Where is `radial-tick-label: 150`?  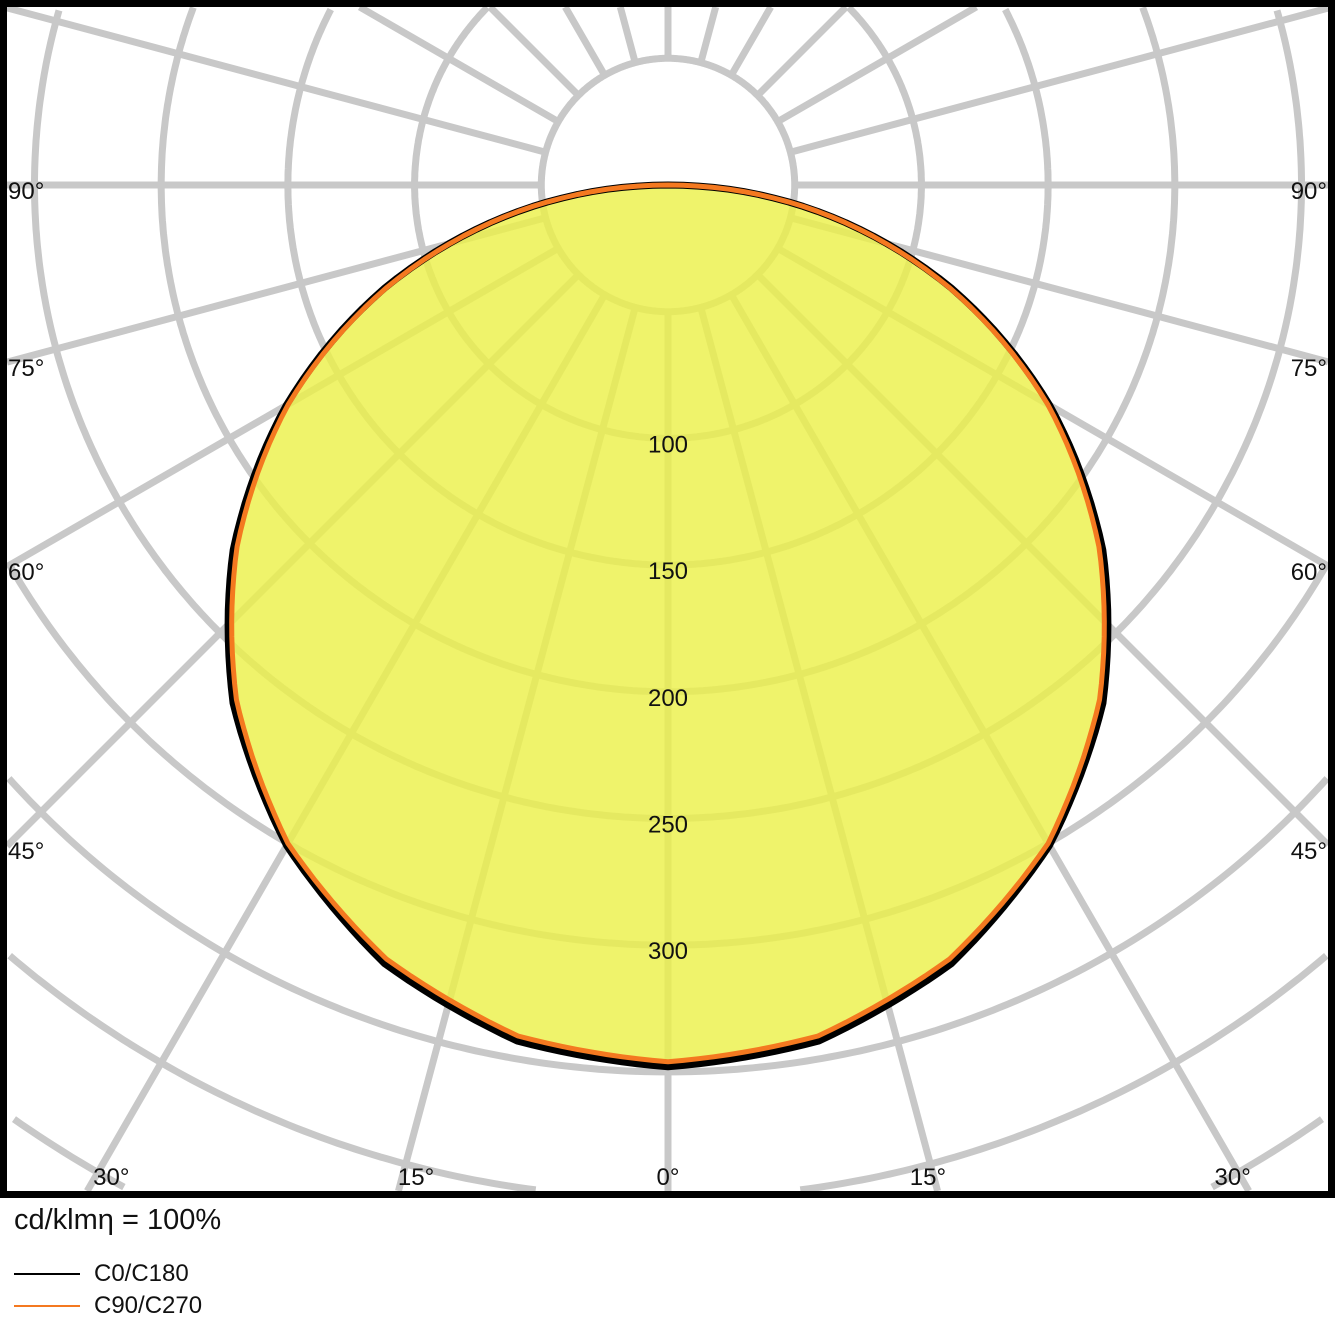 radial-tick-label: 150 is located at coordinates (668, 571).